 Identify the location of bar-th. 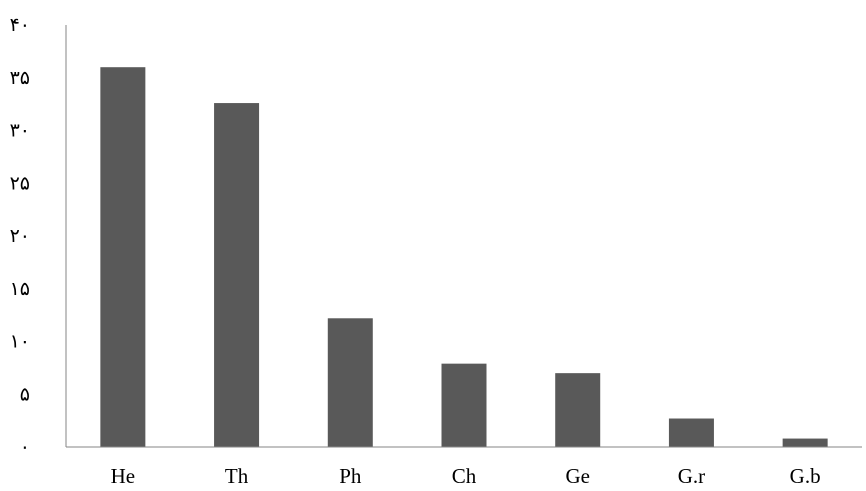
(237, 275).